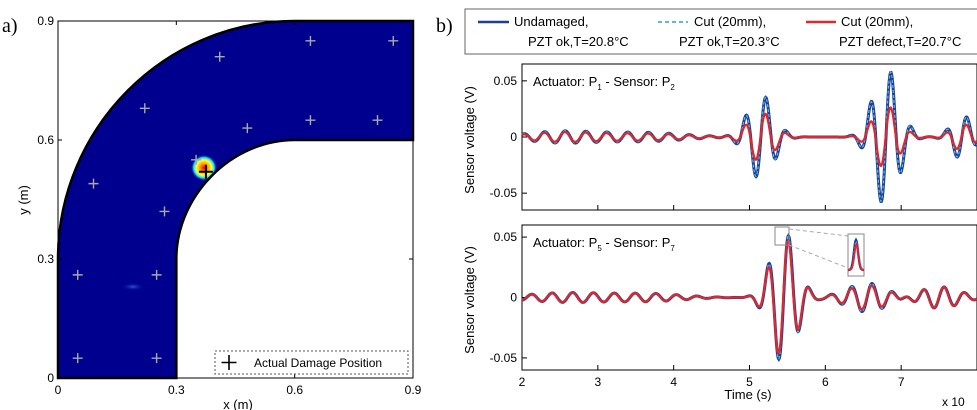 Image resolution: width=977 pixels, height=410 pixels. I want to click on legend-undamaged-line2: PZT ok,T=20.8°C, so click(578, 41).